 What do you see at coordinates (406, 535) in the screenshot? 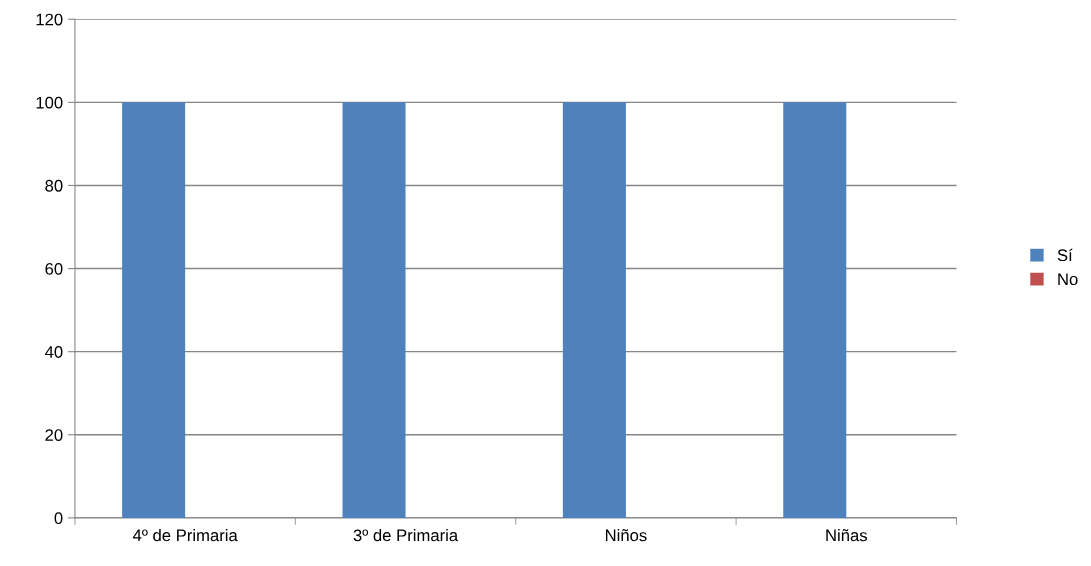
I see `x-tick-label: 3º de Primaria` at bounding box center [406, 535].